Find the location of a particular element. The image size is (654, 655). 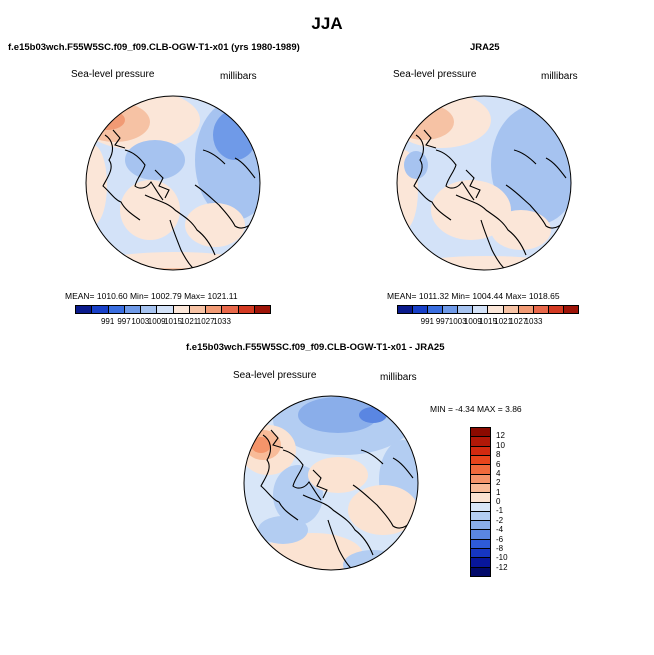

colorbar-tick-label: -8 is located at coordinates (500, 548).